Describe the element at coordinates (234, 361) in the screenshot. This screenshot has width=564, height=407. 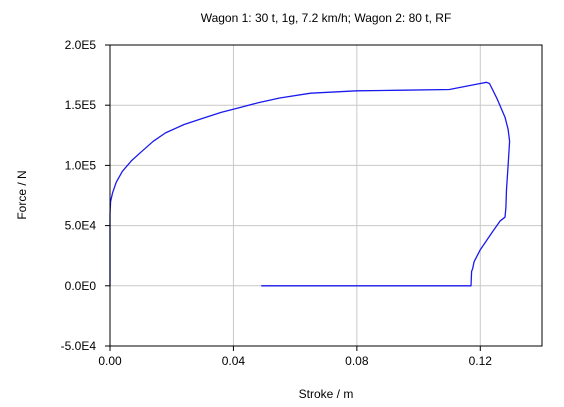
I see `x-tick-label: 0.04` at that location.